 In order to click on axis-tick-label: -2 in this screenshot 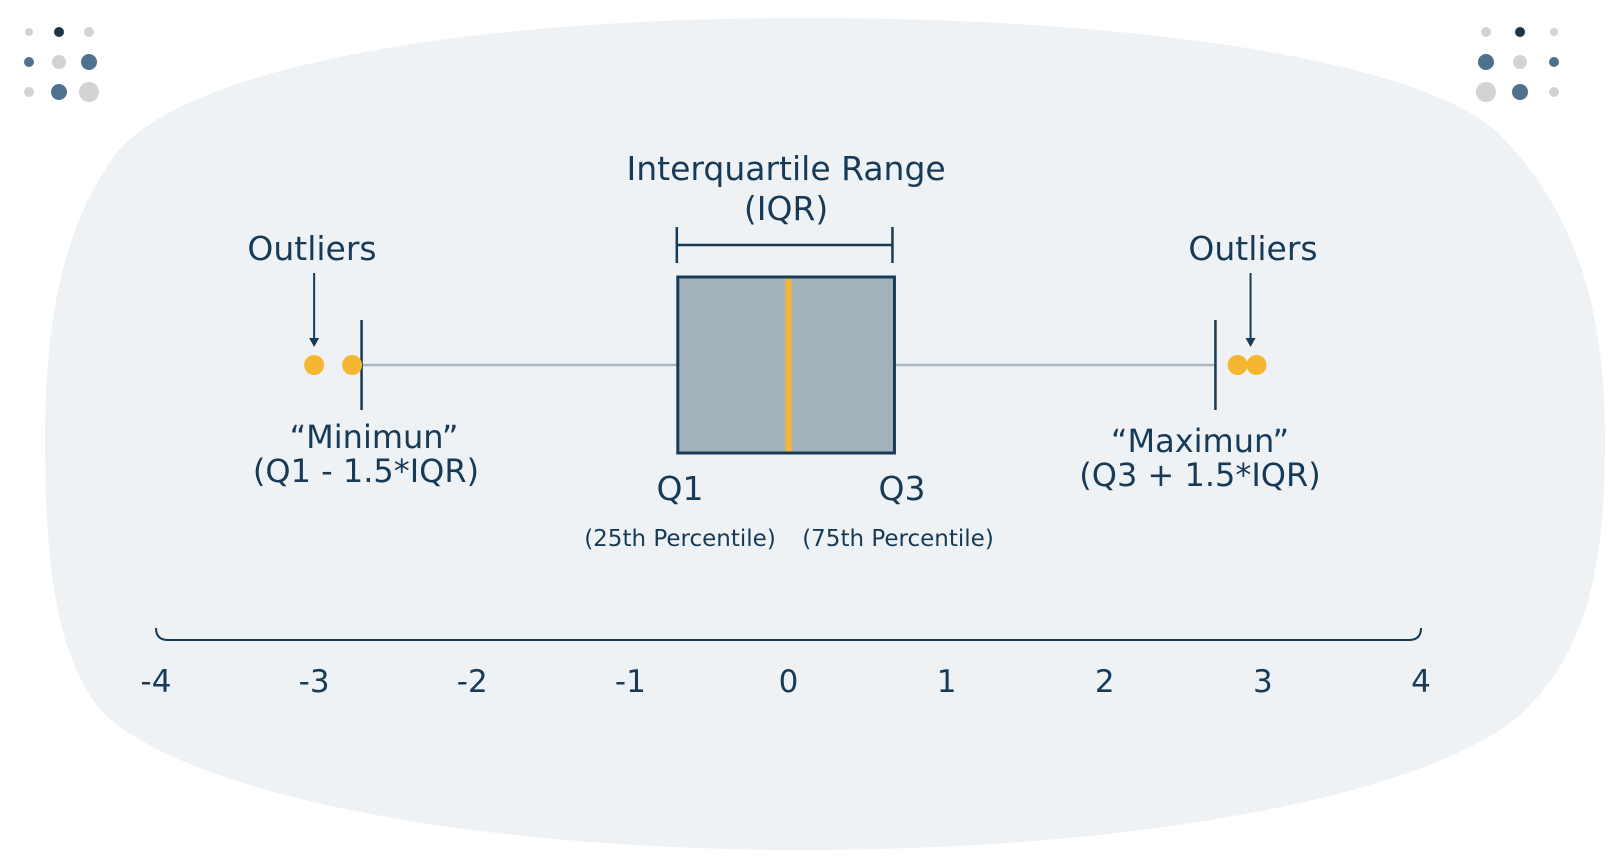, I will do `click(472, 682)`.